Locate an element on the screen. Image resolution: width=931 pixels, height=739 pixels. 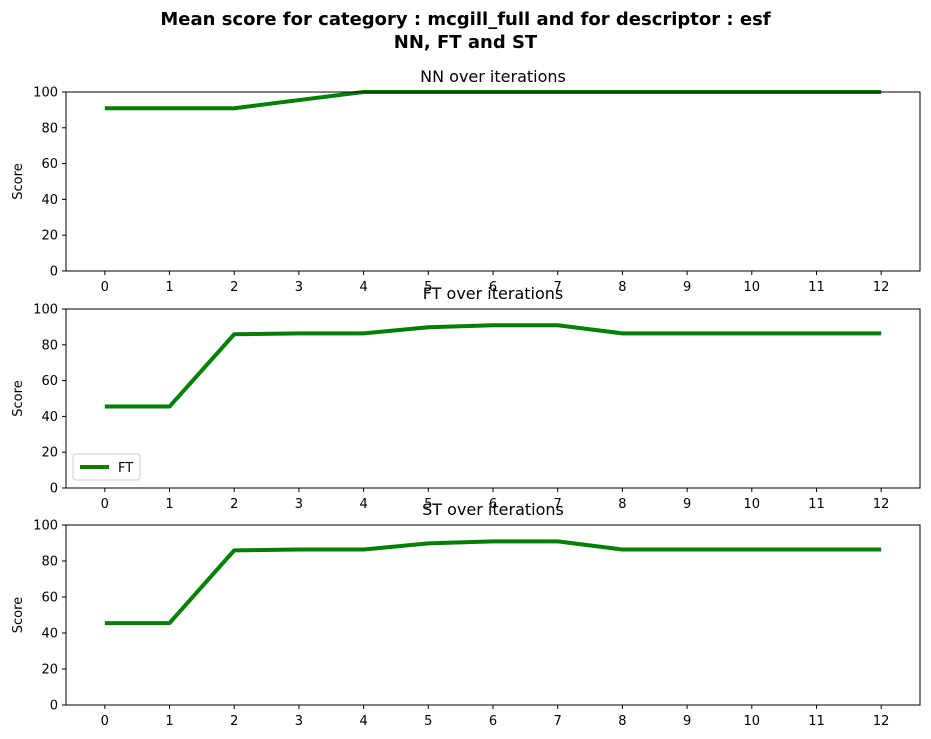
figure-title-line-2: NN, FT and ST is located at coordinates (465, 42).